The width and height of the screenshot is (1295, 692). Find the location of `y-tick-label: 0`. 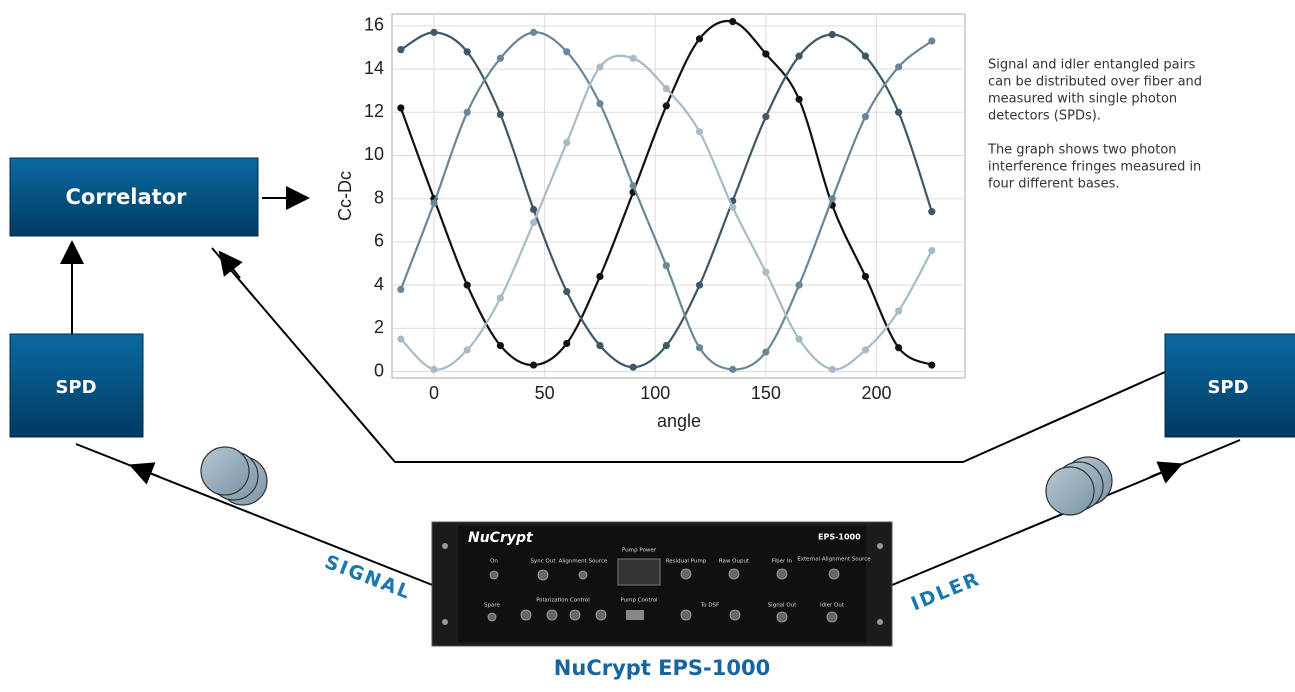

y-tick-label: 0 is located at coordinates (379, 370).